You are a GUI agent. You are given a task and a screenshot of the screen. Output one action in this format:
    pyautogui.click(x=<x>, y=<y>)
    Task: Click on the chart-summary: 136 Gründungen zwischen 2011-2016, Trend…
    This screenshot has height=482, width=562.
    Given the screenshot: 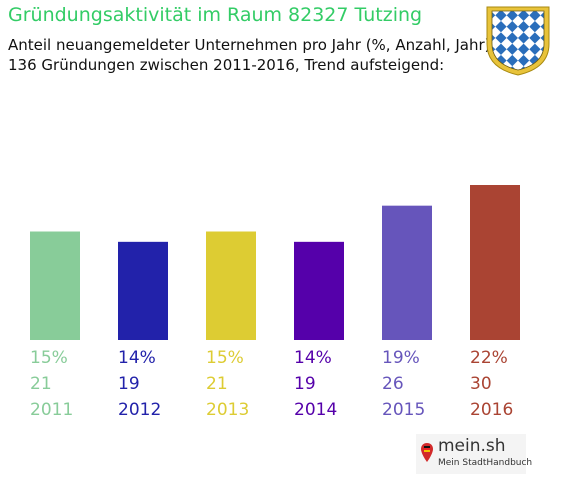 What is the action you would take?
    pyautogui.click(x=226, y=65)
    